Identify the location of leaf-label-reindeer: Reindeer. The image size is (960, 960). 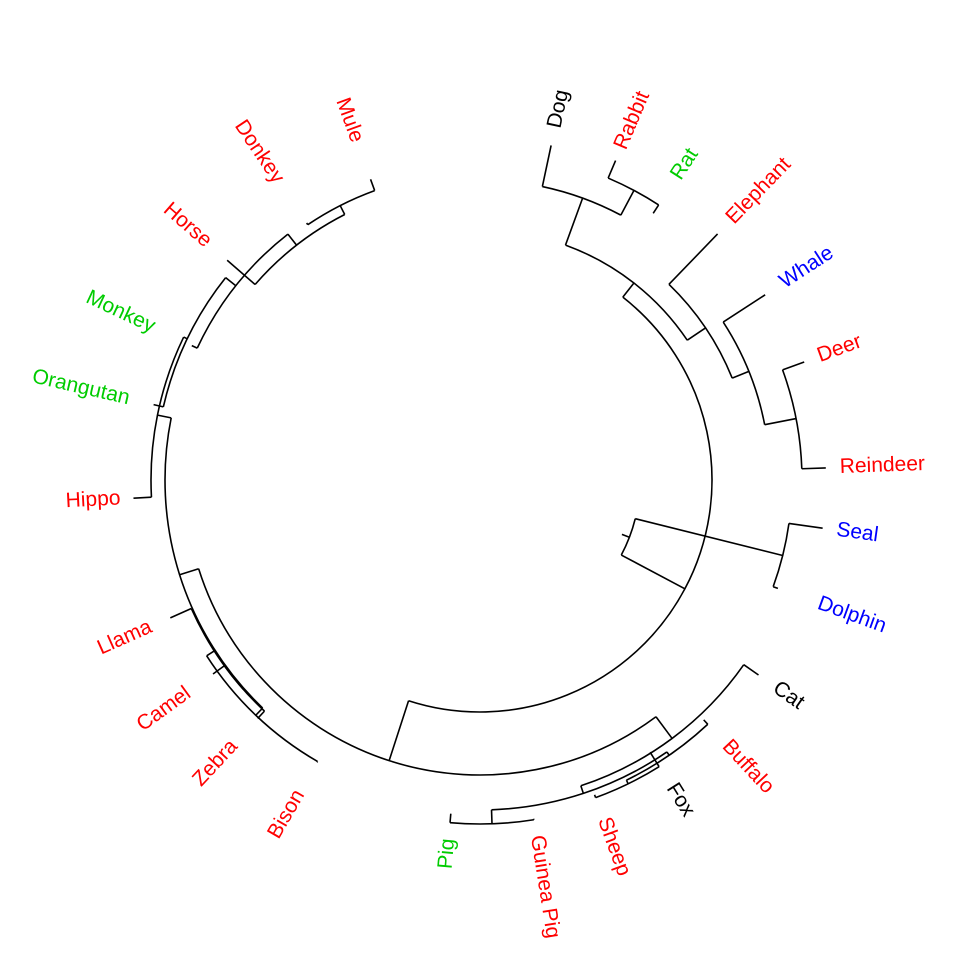
(882, 465).